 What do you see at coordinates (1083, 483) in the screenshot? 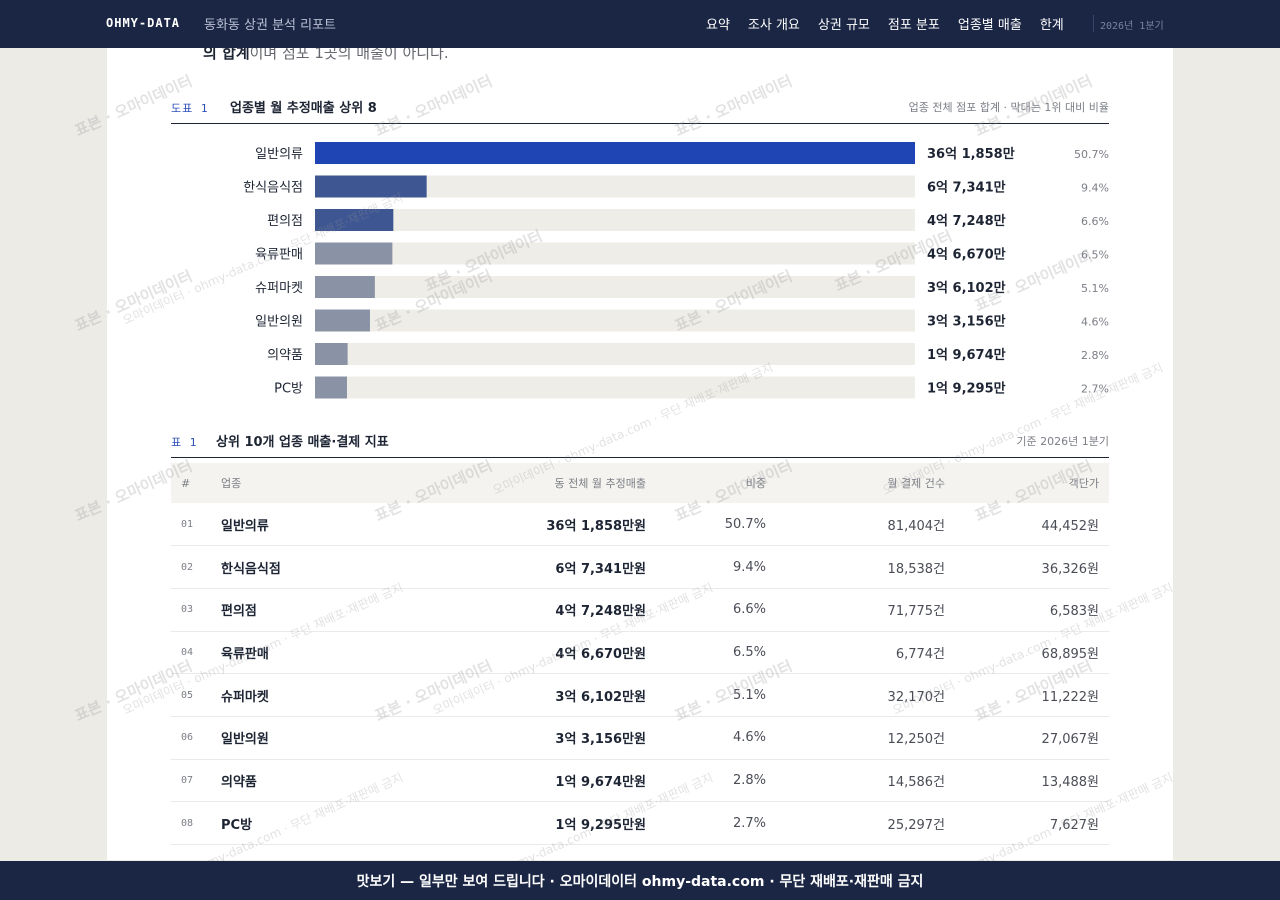
I see `col-header-avg-ticket: 객단가` at bounding box center [1083, 483].